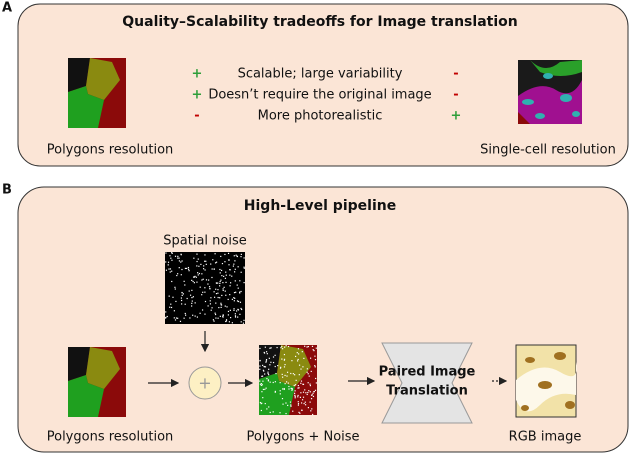  I want to click on polygon-image, so click(97, 93).